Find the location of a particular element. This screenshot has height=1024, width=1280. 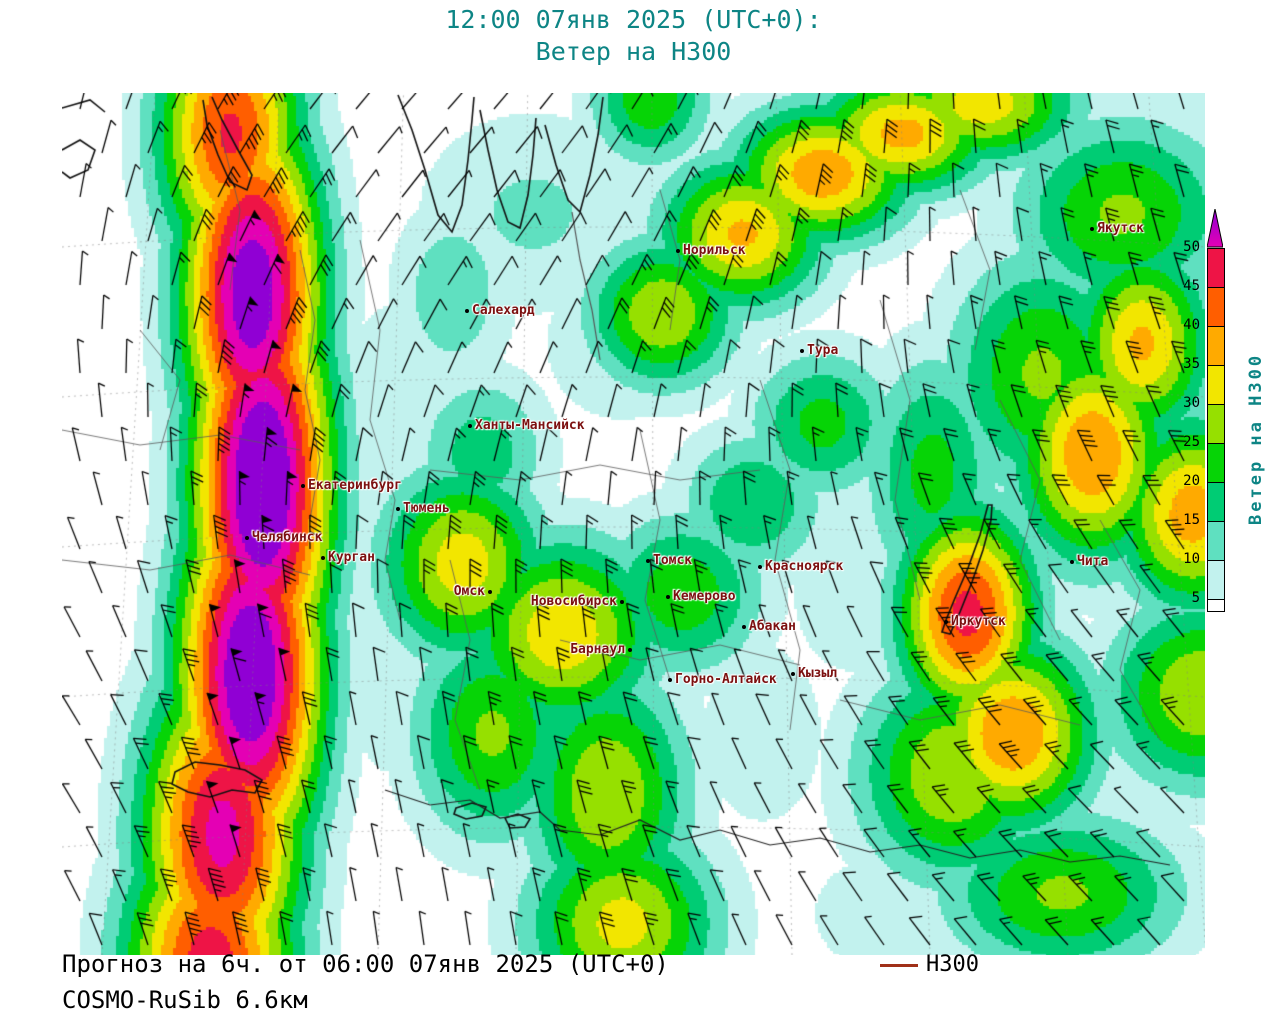

city-label: Омск is located at coordinates (469, 591).